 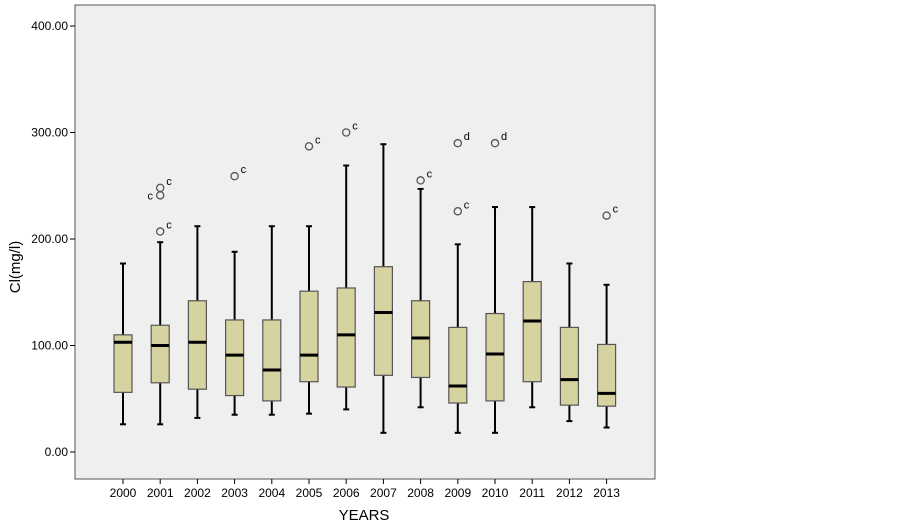 I want to click on box-2007, so click(x=383, y=288).